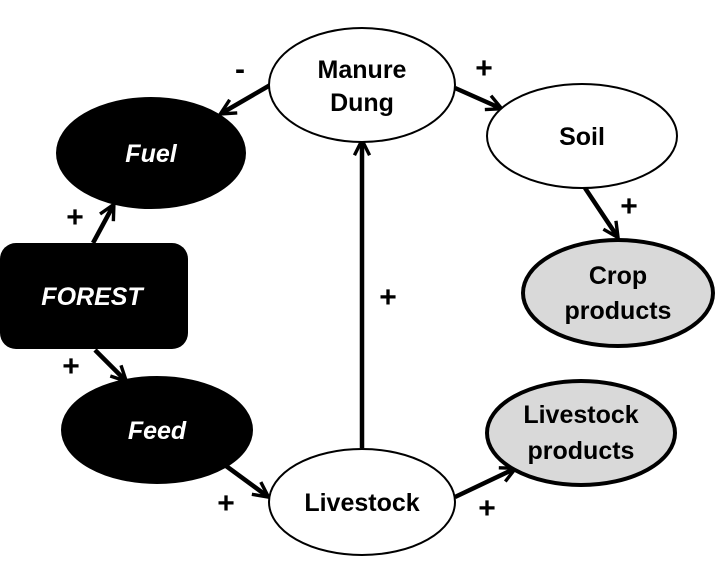  Describe the element at coordinates (243, 478) in the screenshot. I see `edge-feed-to-livestock` at that location.